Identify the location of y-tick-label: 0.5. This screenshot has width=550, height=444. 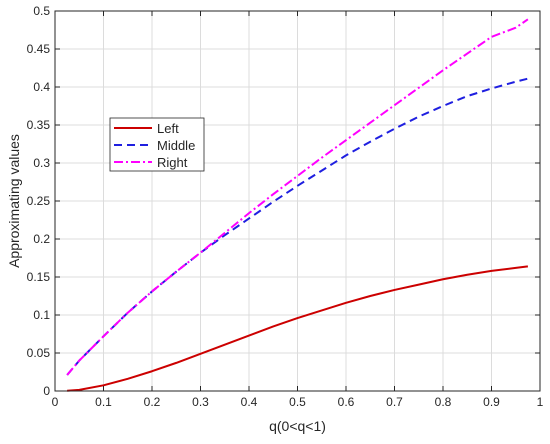
(41, 11).